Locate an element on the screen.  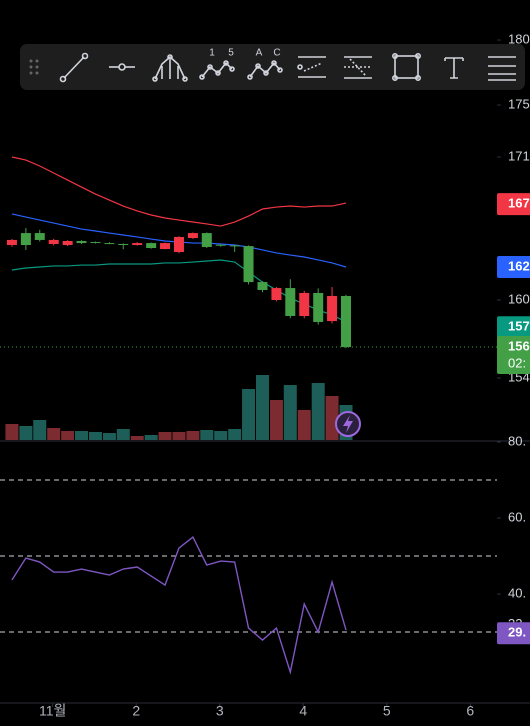
price-tag-label: 162 is located at coordinates (519, 265).